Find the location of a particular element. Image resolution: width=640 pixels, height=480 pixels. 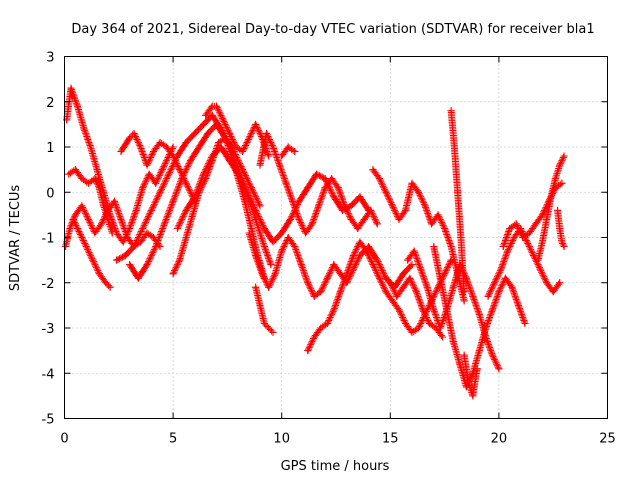

y-tick-label: -2 is located at coordinates (48, 284).